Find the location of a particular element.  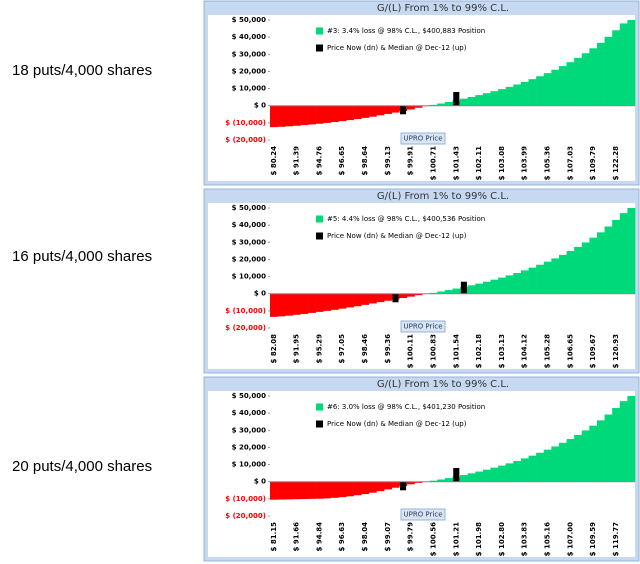

x-tick-label: $ 120.93 is located at coordinates (616, 351).